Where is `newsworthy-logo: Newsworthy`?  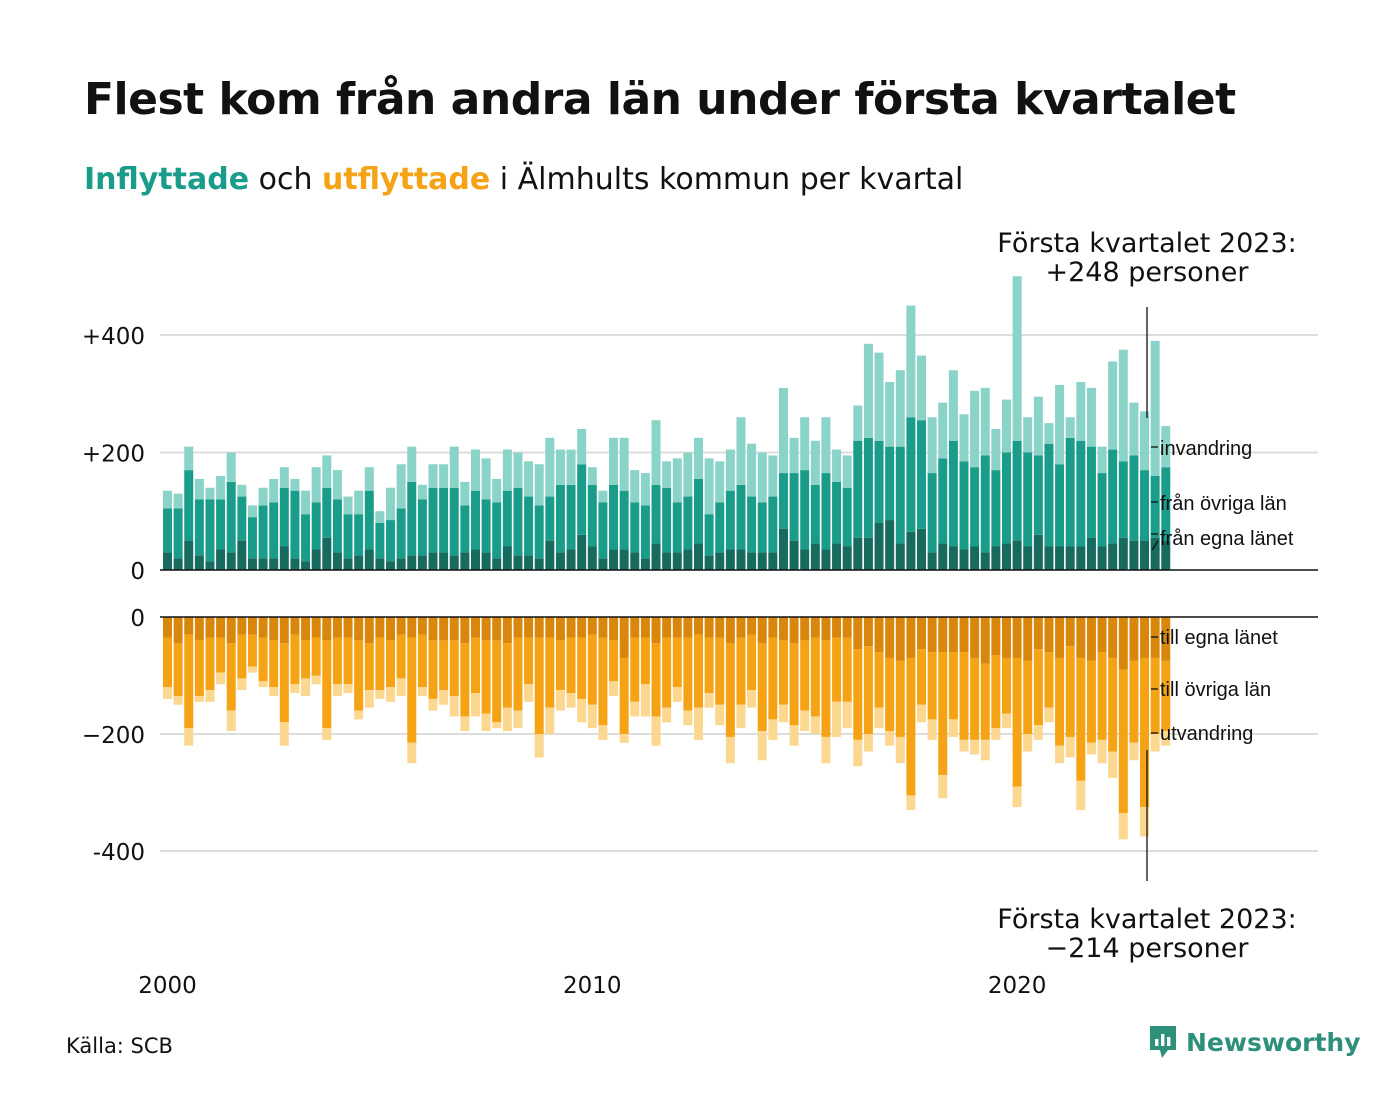 newsworthy-logo: Newsworthy is located at coordinates (1254, 1042).